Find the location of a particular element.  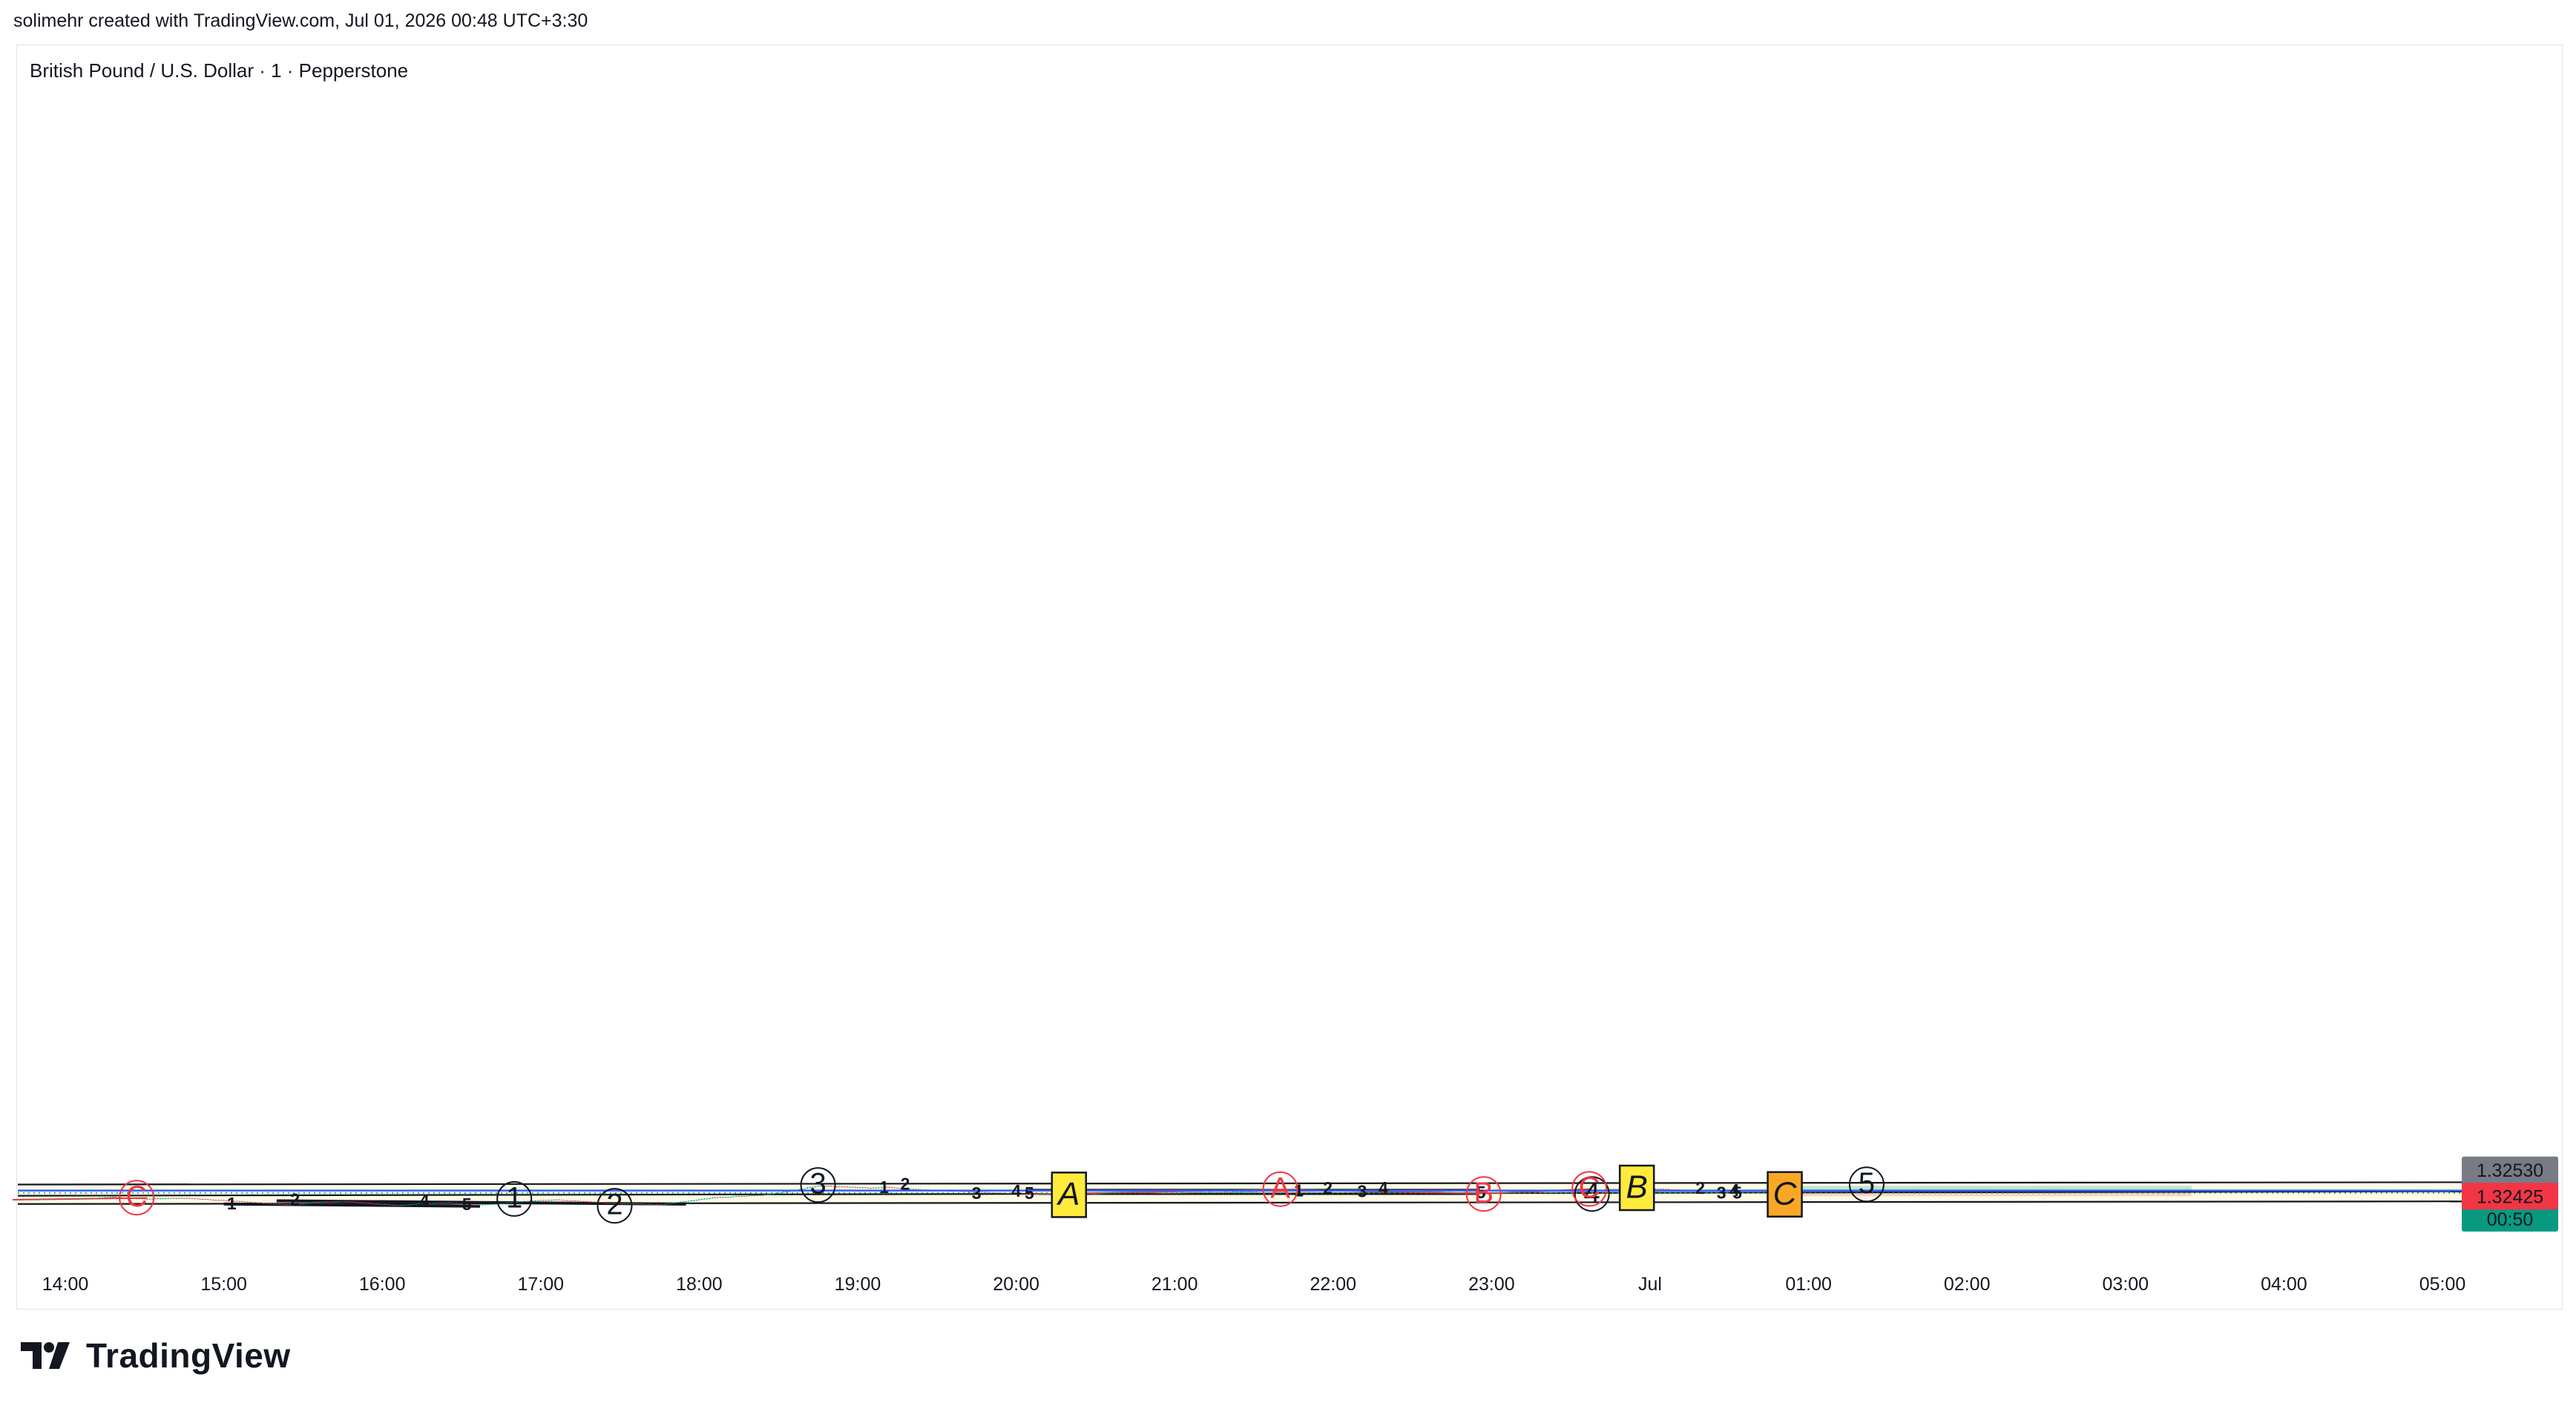

target-zone is located at coordinates (1989, 1189).